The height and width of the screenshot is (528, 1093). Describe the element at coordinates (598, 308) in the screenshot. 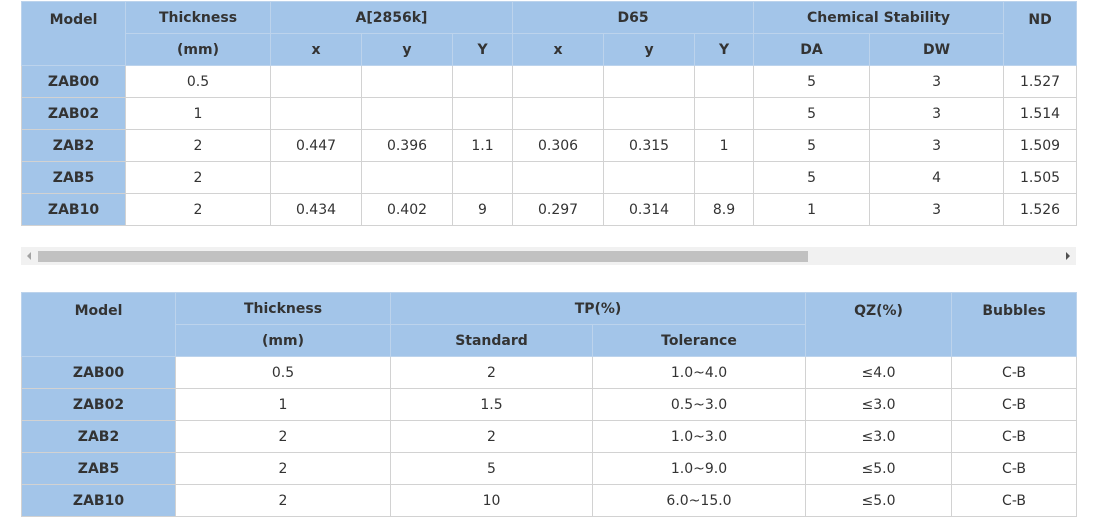

I see `column-header-tp: TP(%)` at that location.